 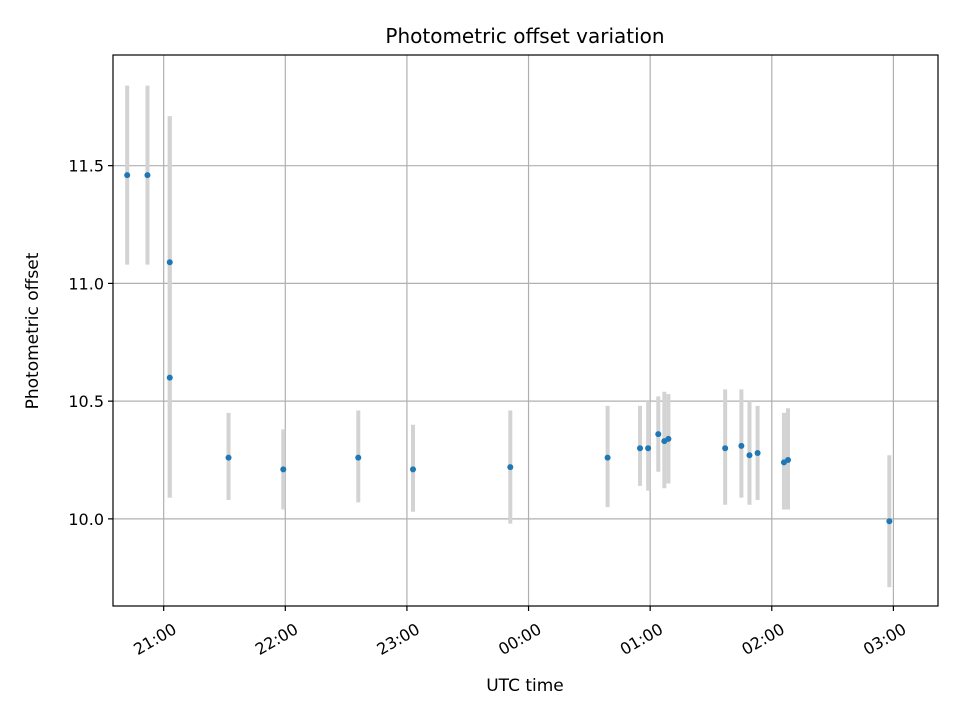 I want to click on y-axis-label: Photometric offset, so click(x=33, y=330).